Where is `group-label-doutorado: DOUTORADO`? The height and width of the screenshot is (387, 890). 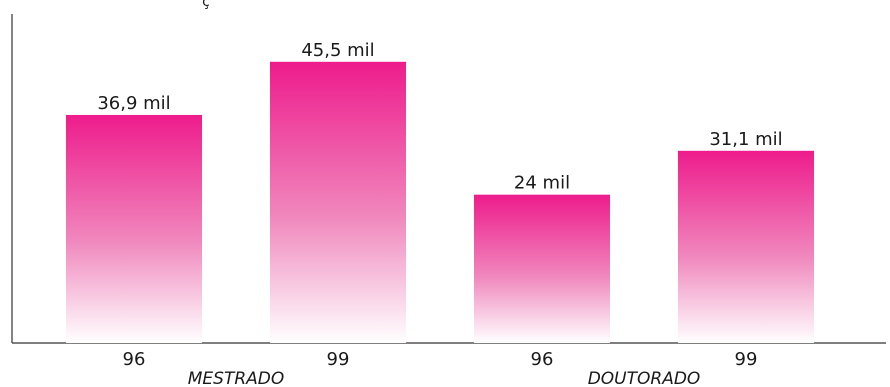 group-label-doutorado: DOUTORADO is located at coordinates (644, 378).